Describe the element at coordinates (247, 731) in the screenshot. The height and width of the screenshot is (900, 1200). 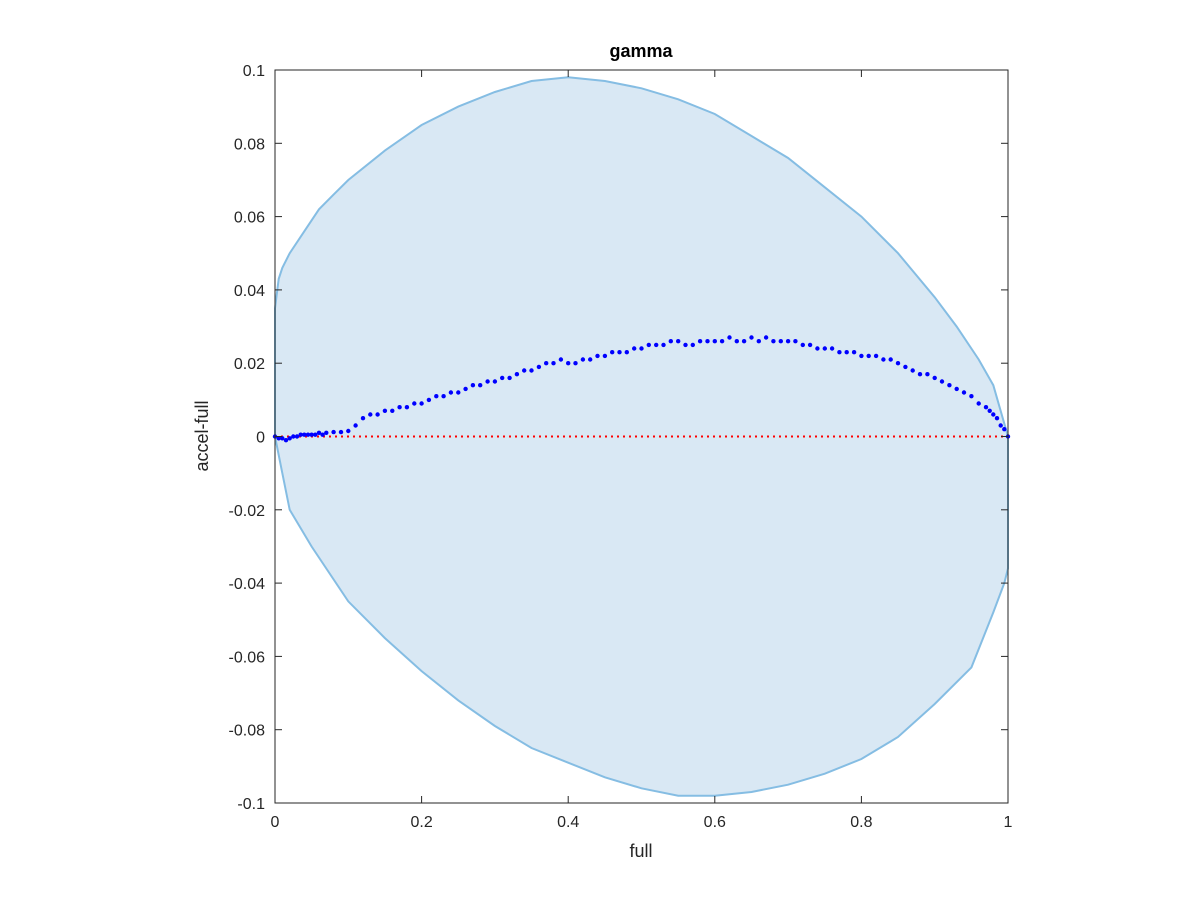
I see `y-tick-label: -0.08` at that location.